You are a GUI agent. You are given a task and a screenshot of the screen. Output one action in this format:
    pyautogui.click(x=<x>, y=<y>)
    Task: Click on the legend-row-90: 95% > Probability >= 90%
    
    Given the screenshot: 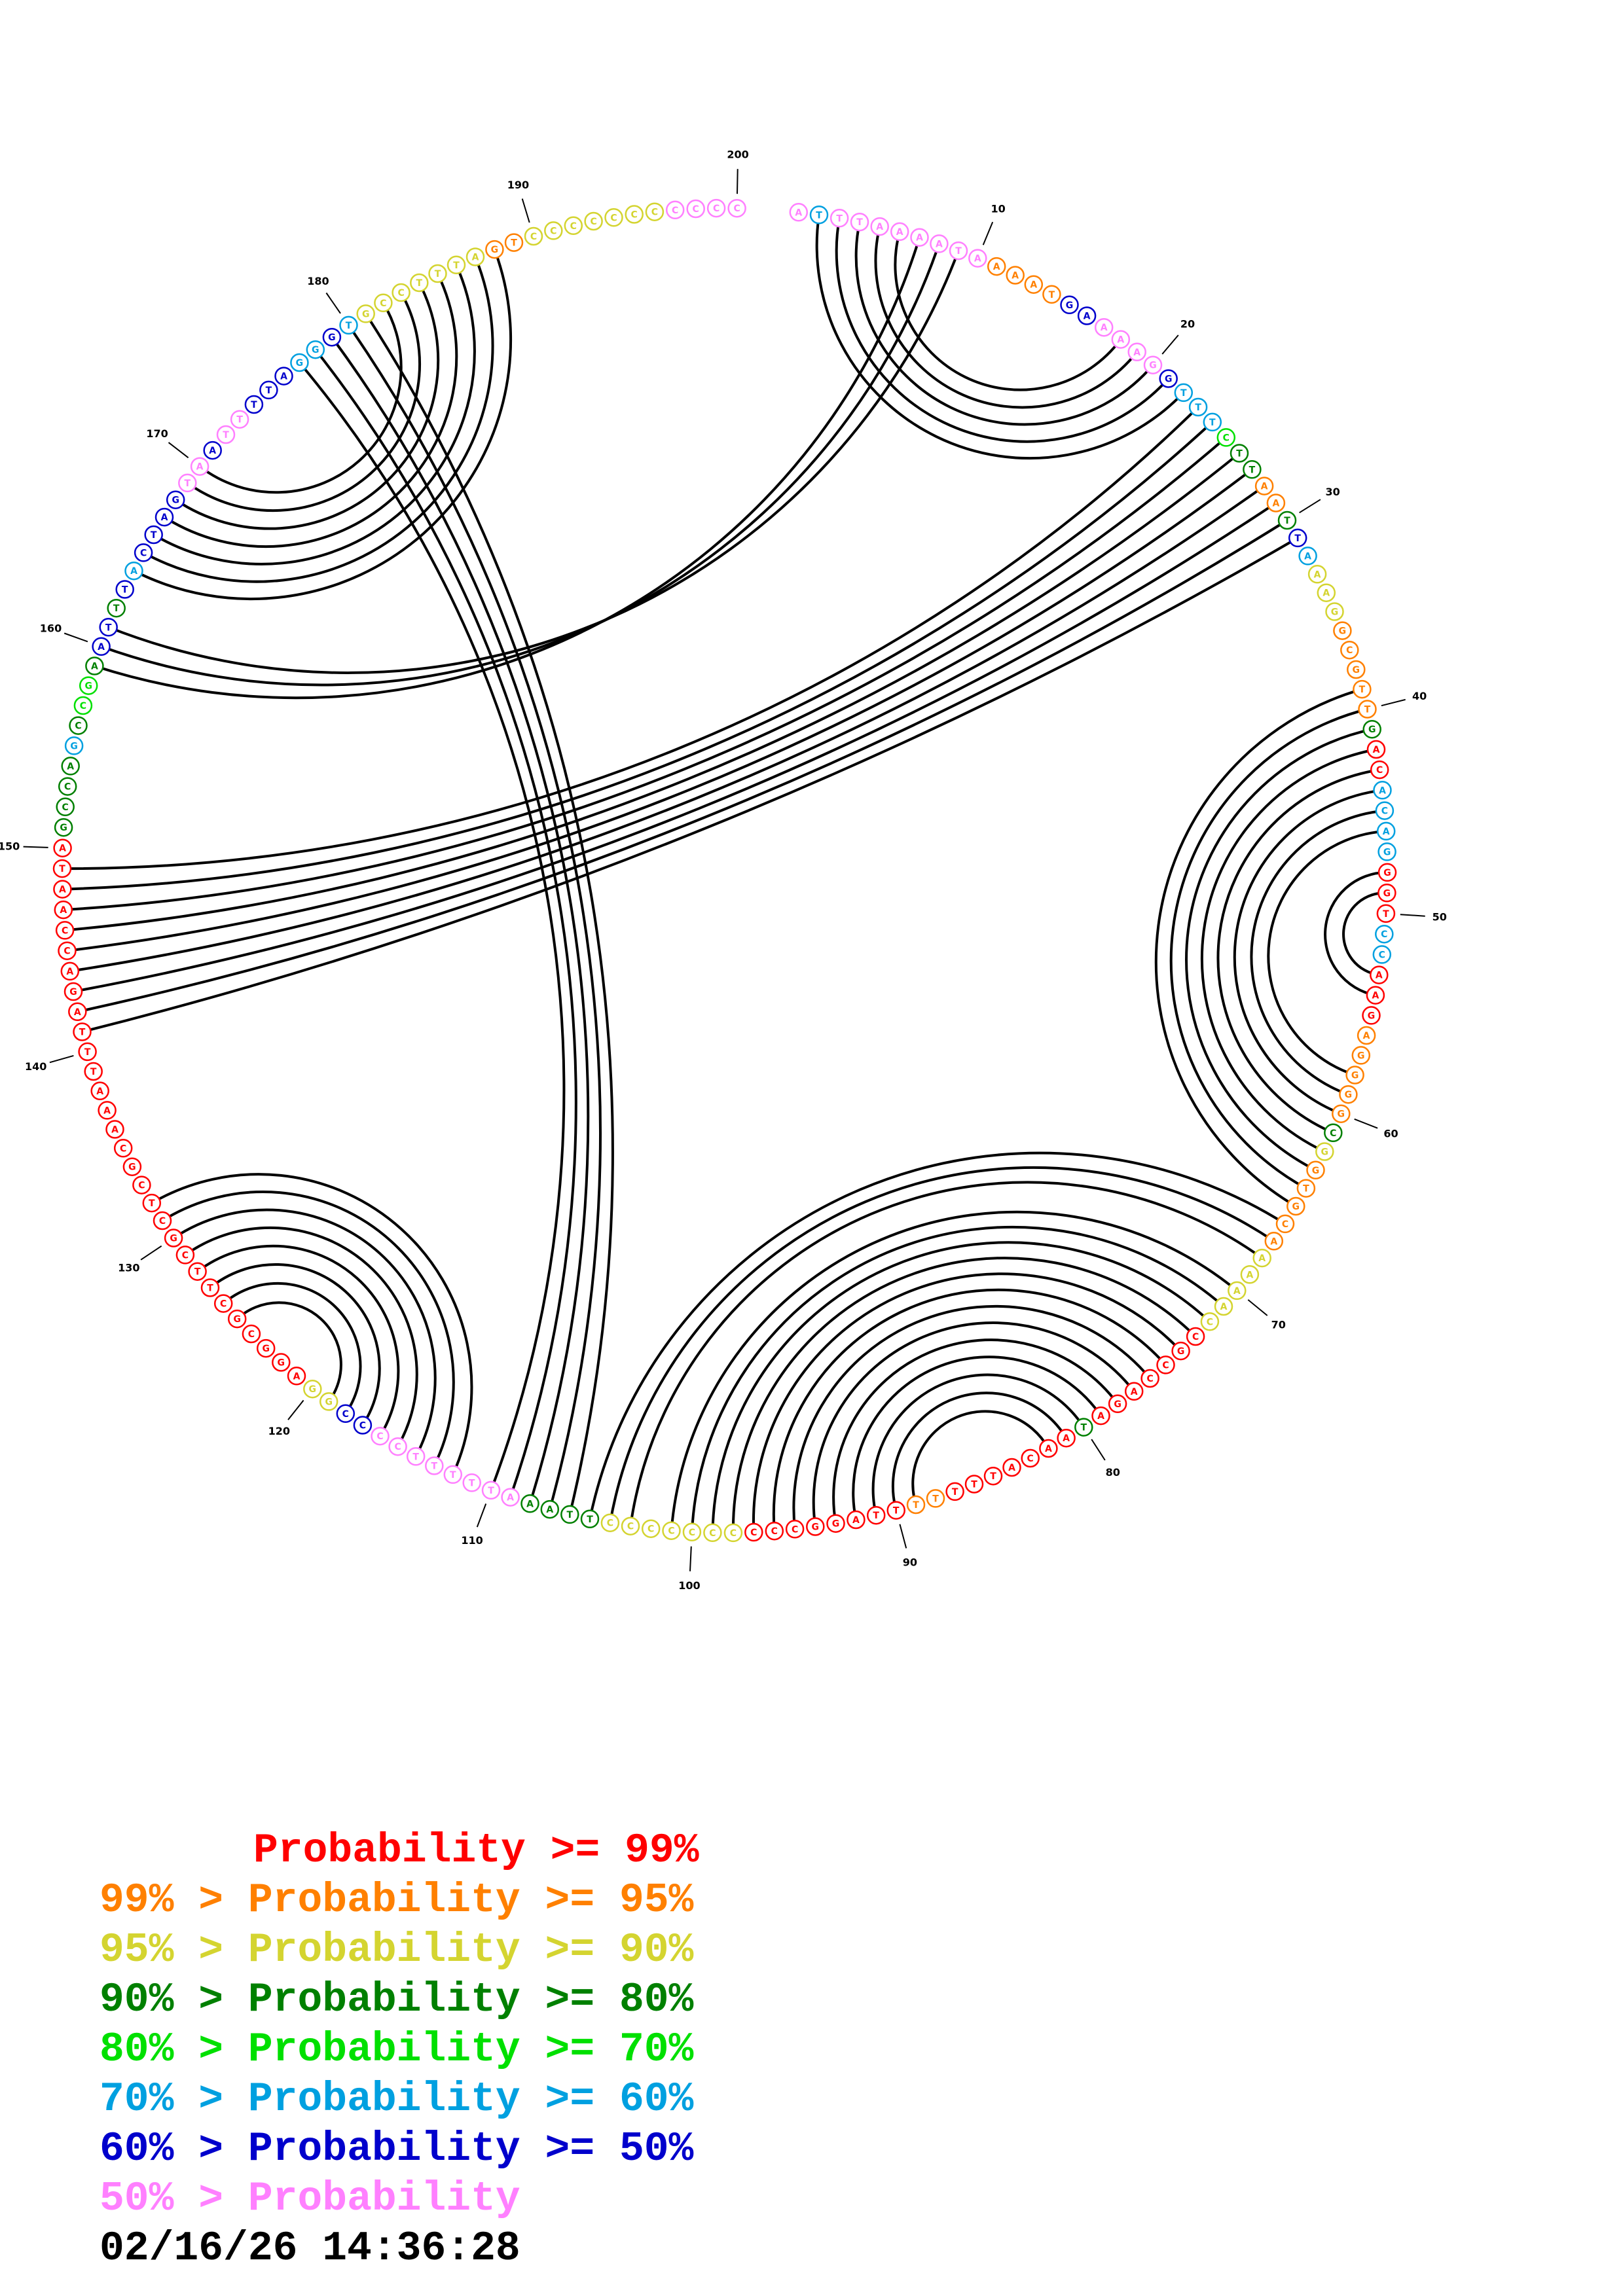 What is the action you would take?
    pyautogui.click(x=399, y=1950)
    